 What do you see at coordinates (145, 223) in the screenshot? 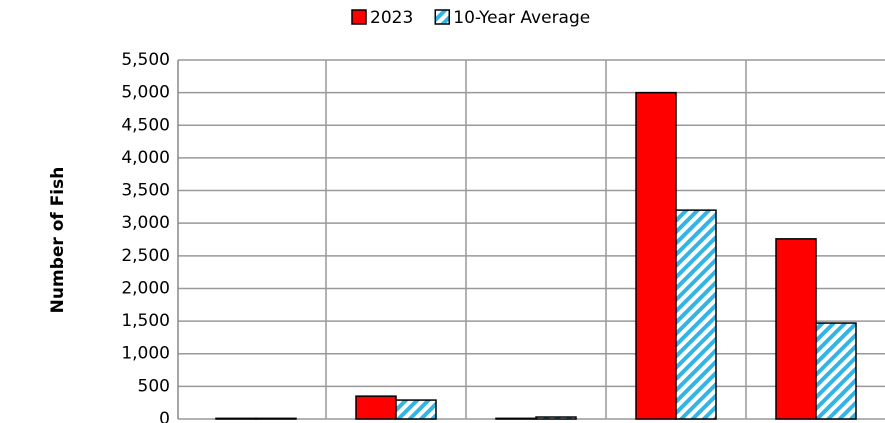
I see `y-tick-label: 3,000` at bounding box center [145, 223].